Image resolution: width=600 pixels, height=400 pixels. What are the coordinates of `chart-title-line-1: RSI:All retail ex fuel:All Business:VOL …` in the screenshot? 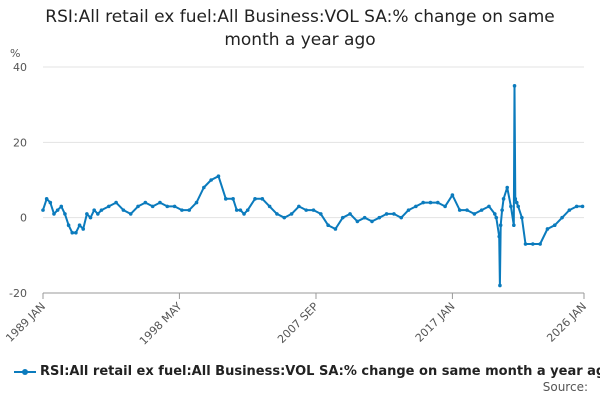 It's located at (300, 17).